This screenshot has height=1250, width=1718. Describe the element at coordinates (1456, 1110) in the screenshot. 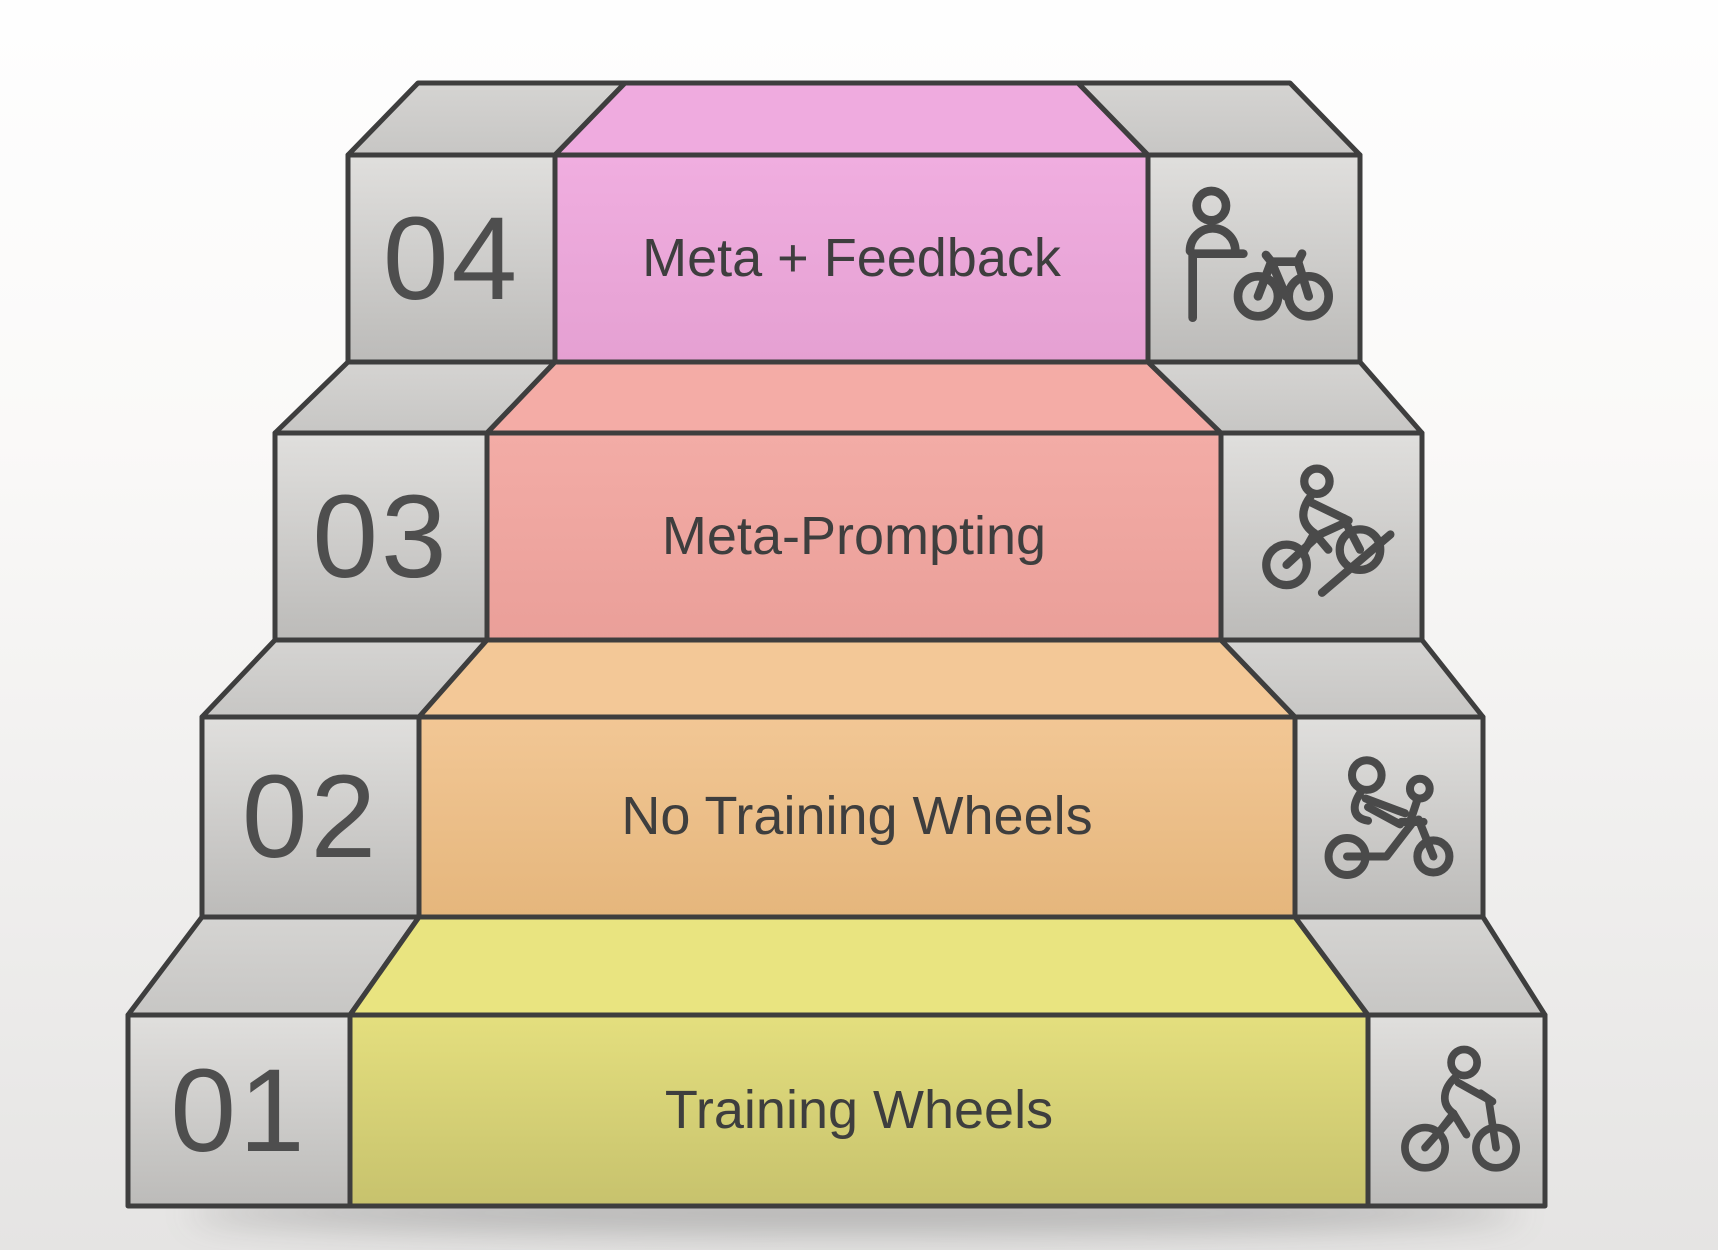

I see `step-01-icon-face` at that location.